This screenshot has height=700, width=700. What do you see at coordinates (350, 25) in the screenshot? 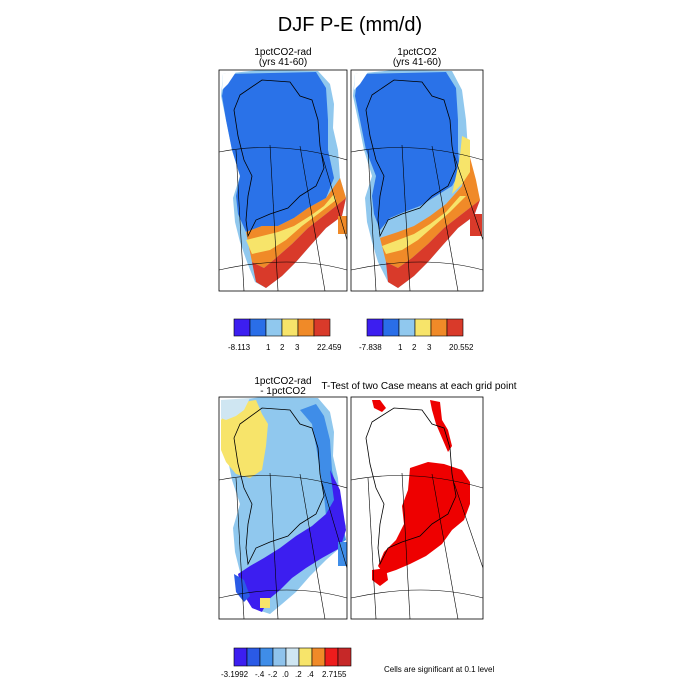
I see `figure-title: DJF P-E (mm/d)` at bounding box center [350, 25].